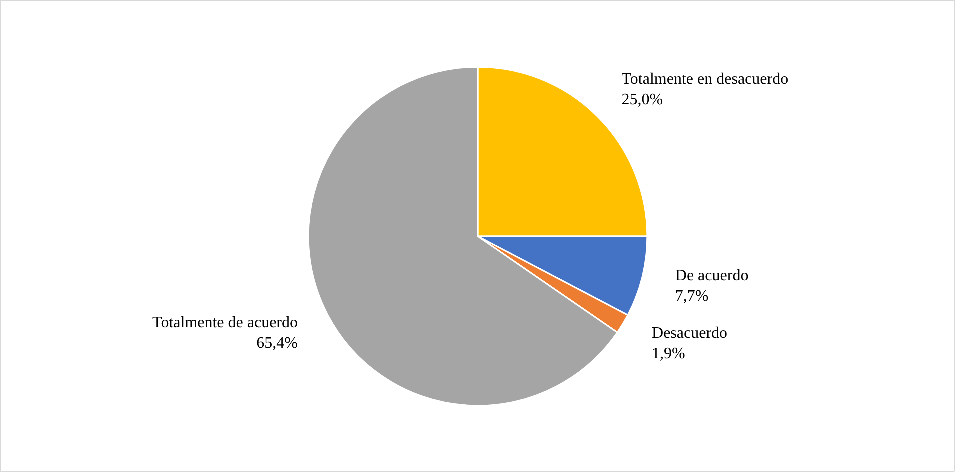 The image size is (955, 472). I want to click on data-label: 1,9%, so click(669, 354).